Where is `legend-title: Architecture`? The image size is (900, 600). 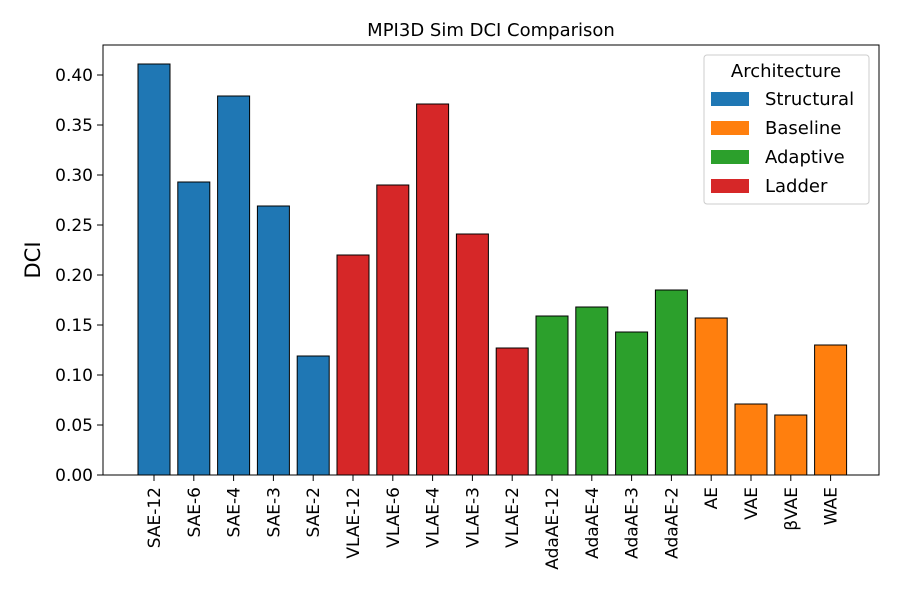 legend-title: Architecture is located at coordinates (786, 71).